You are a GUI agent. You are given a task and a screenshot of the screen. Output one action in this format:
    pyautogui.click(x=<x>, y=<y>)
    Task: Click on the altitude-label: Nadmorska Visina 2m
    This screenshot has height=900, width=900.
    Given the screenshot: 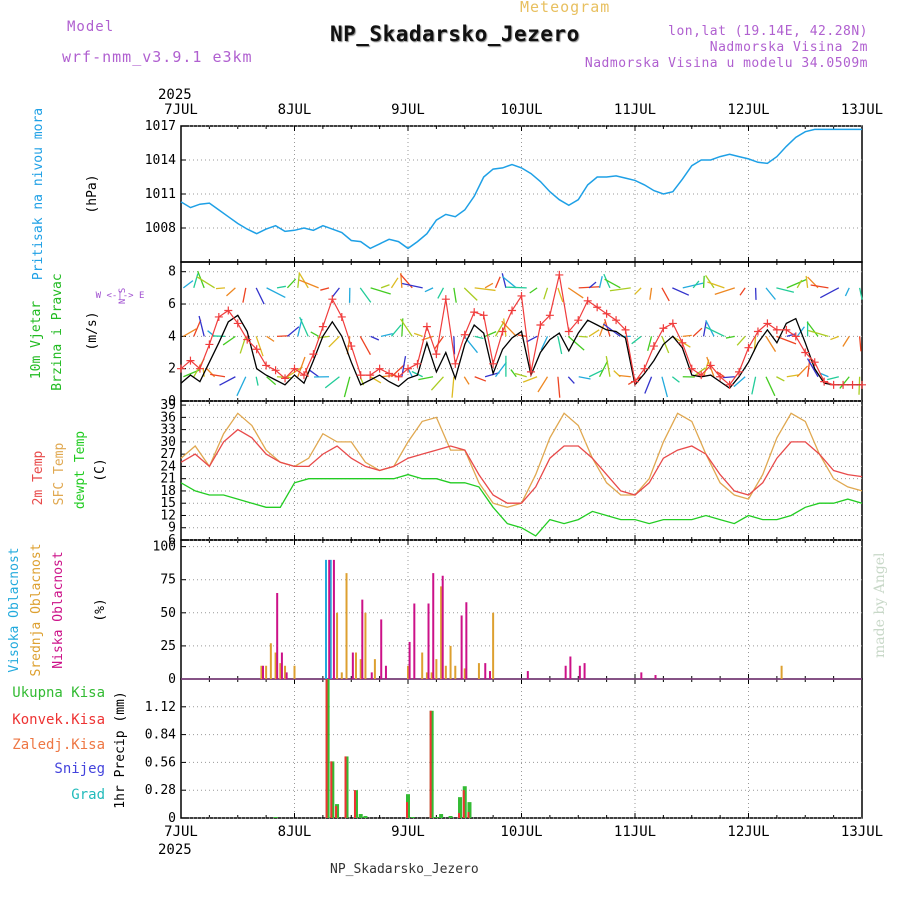 What is the action you would take?
    pyautogui.click(x=788, y=47)
    